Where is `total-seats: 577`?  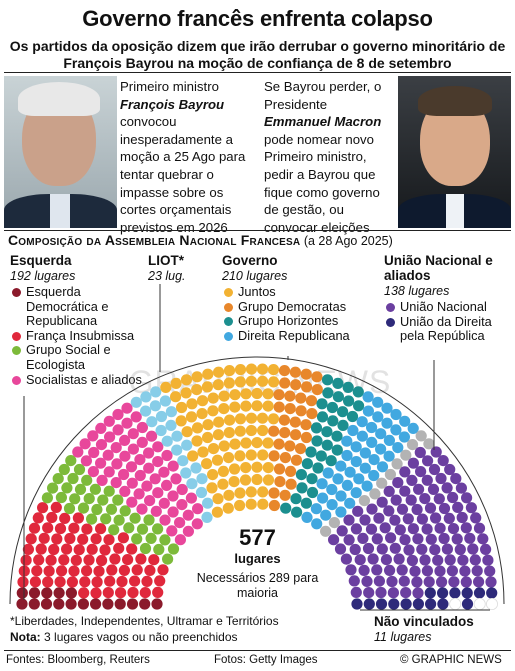
total-seats: 577 is located at coordinates (257, 537).